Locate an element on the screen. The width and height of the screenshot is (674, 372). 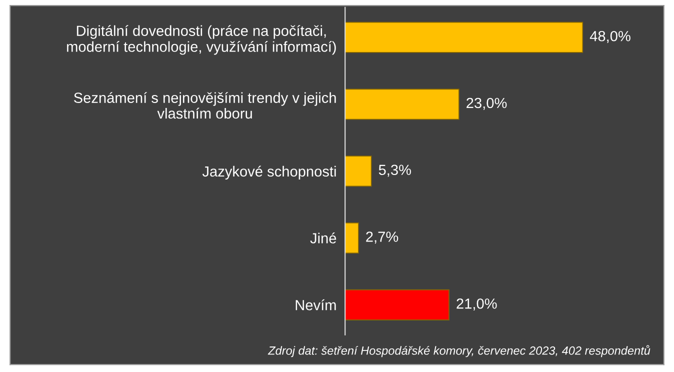
y-tick-label: Seznámení s nejnovějšími trendy v jejich vlastním oboru is located at coordinates (205, 105).